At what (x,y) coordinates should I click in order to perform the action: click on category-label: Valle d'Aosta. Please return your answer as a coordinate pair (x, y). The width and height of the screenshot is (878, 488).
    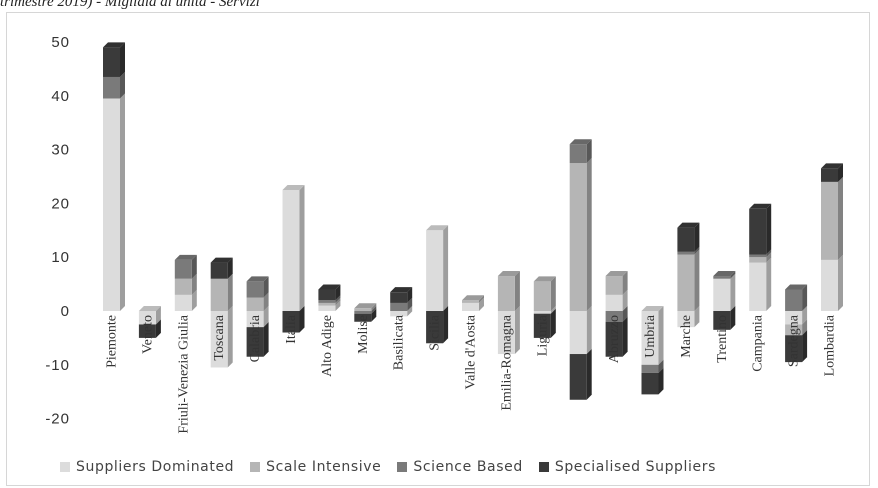
    Looking at the image, I should click on (471, 351).